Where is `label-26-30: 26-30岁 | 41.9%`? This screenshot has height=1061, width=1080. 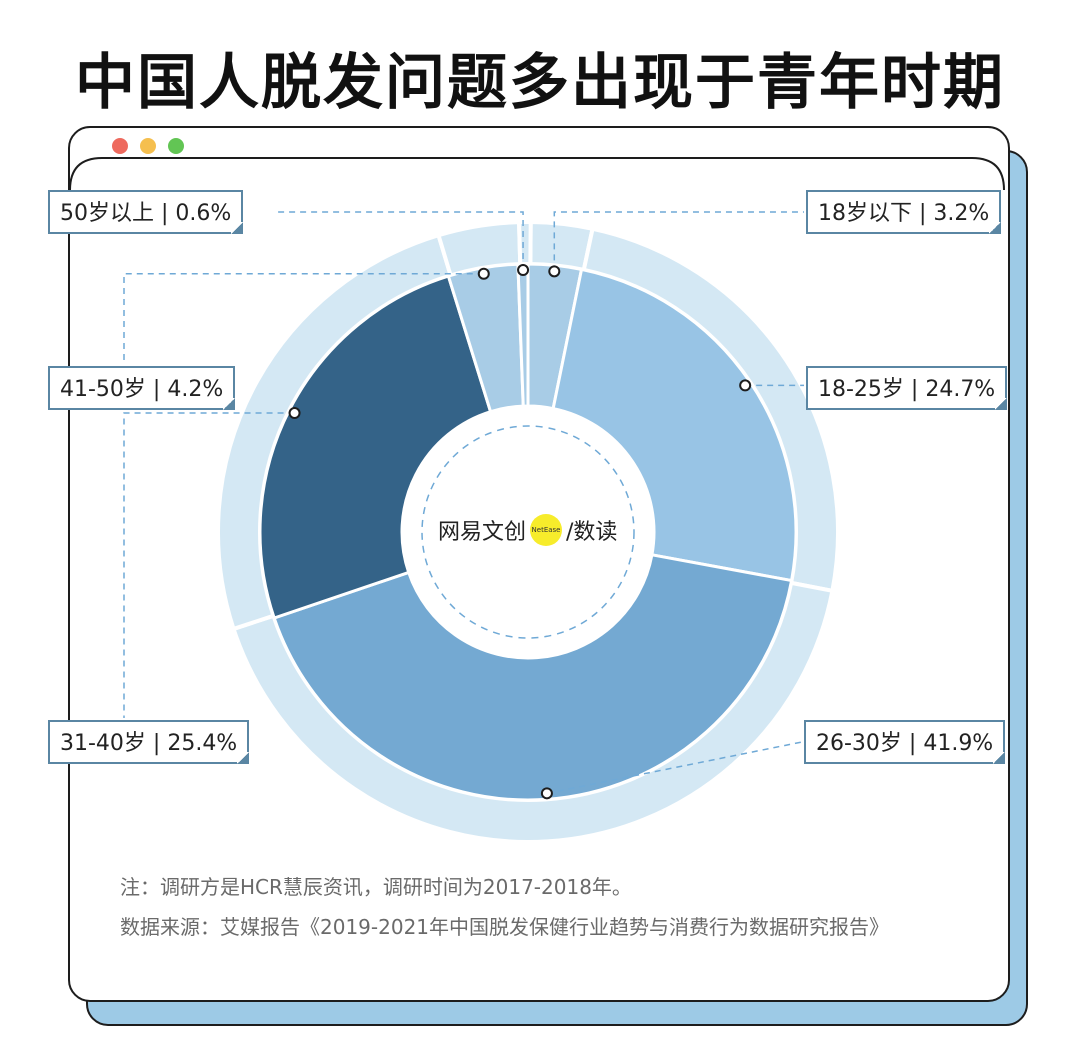 label-26-30: 26-30岁 | 41.9% is located at coordinates (905, 742).